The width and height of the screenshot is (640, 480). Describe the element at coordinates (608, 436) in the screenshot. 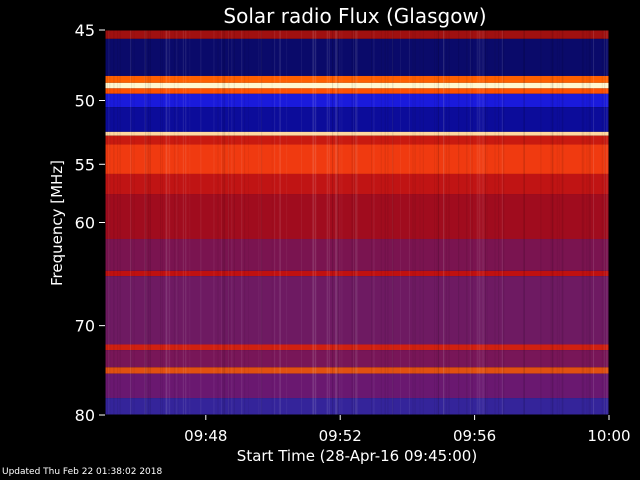

I see `x-tick-label: 10:00` at that location.